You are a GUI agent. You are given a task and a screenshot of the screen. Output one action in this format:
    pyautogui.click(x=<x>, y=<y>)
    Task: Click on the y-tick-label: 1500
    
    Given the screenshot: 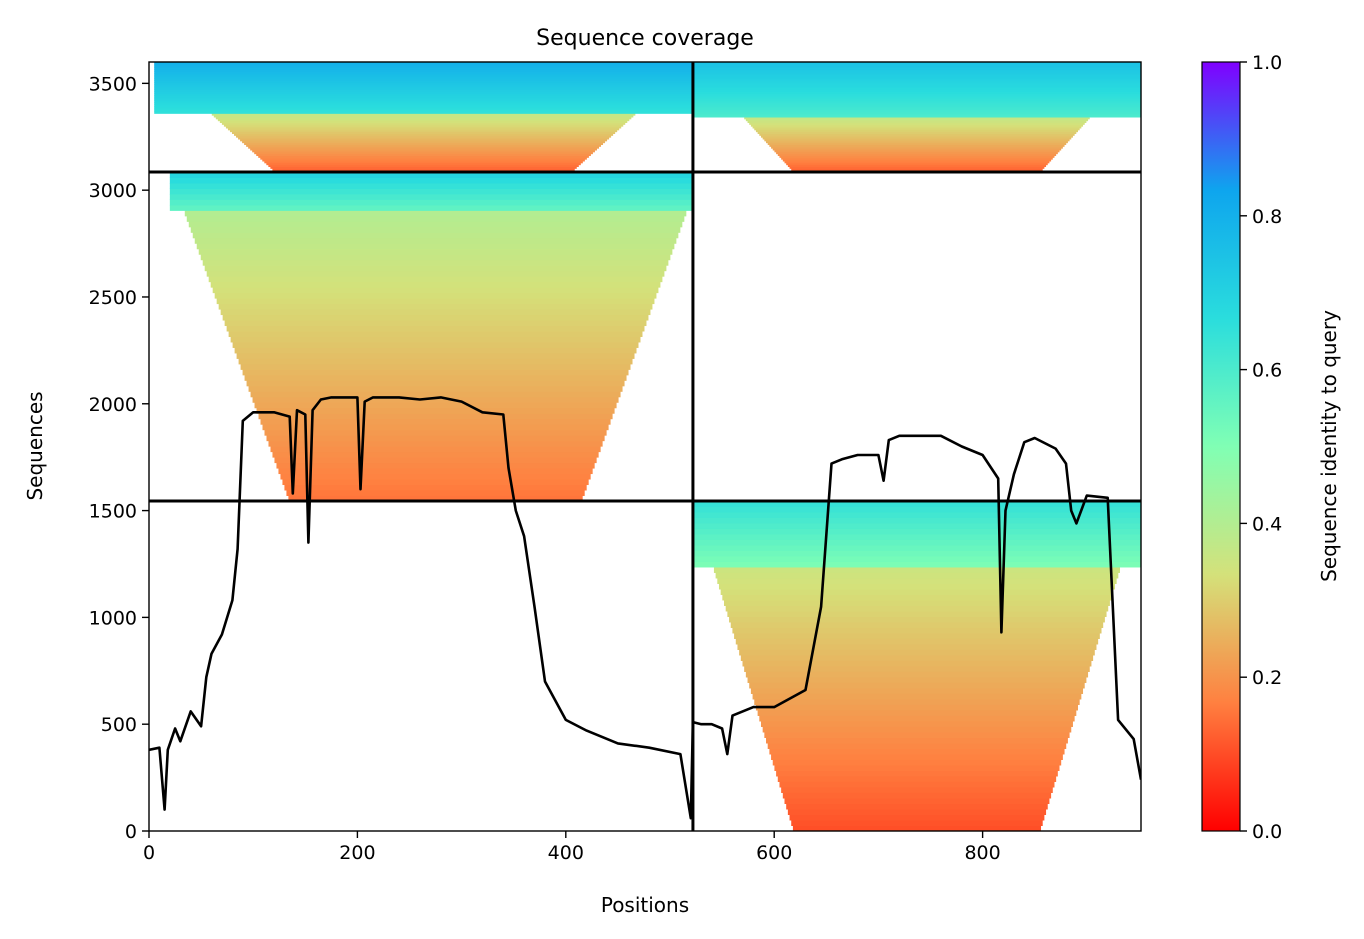 What is the action you would take?
    pyautogui.click(x=113, y=512)
    